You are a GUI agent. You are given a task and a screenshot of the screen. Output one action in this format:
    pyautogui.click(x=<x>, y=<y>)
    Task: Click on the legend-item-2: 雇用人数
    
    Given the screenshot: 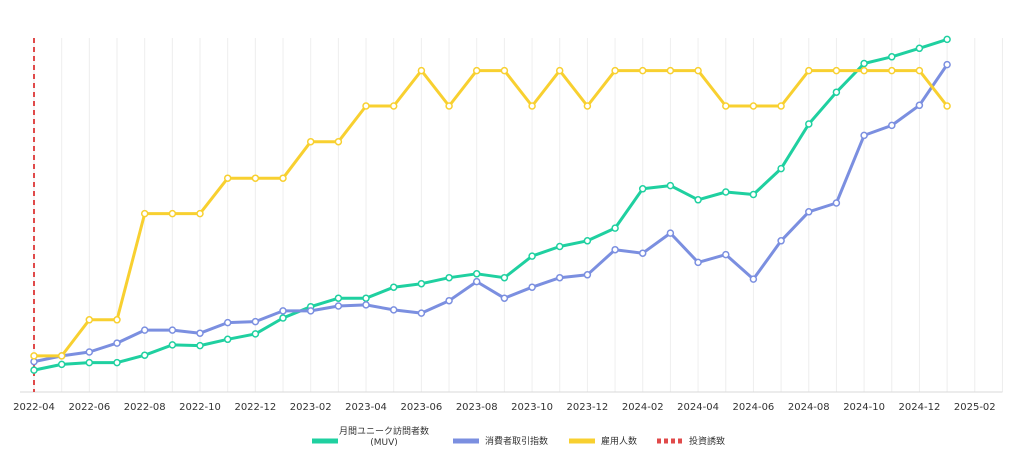 What is the action you would take?
    pyautogui.click(x=603, y=441)
    